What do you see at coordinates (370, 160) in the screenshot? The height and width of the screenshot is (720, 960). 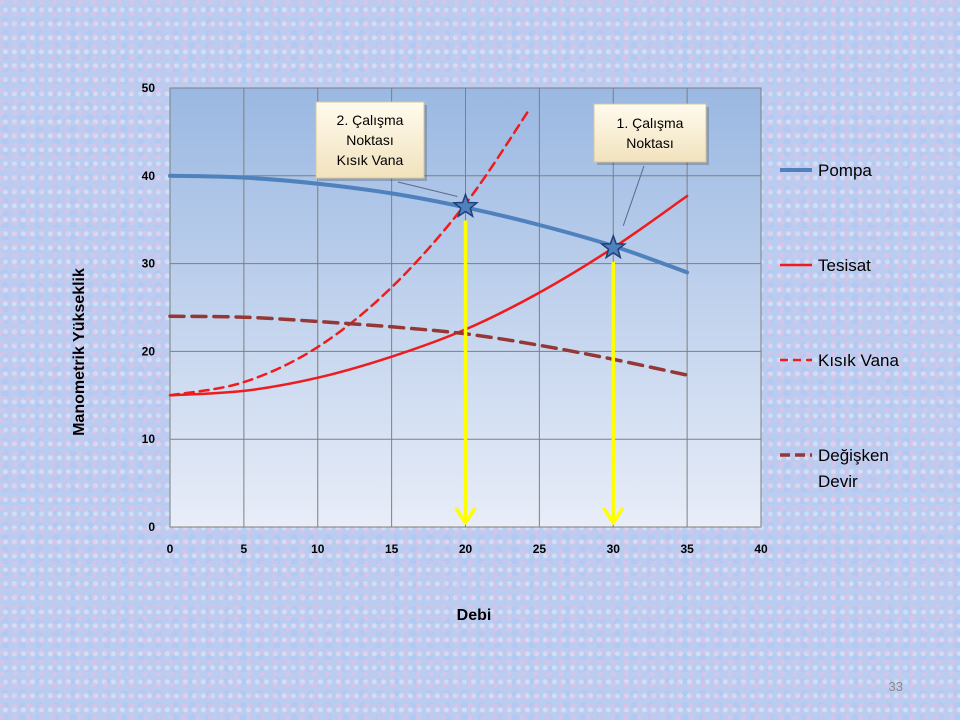 I see `callout-text-line: Kısık Vana` at bounding box center [370, 160].